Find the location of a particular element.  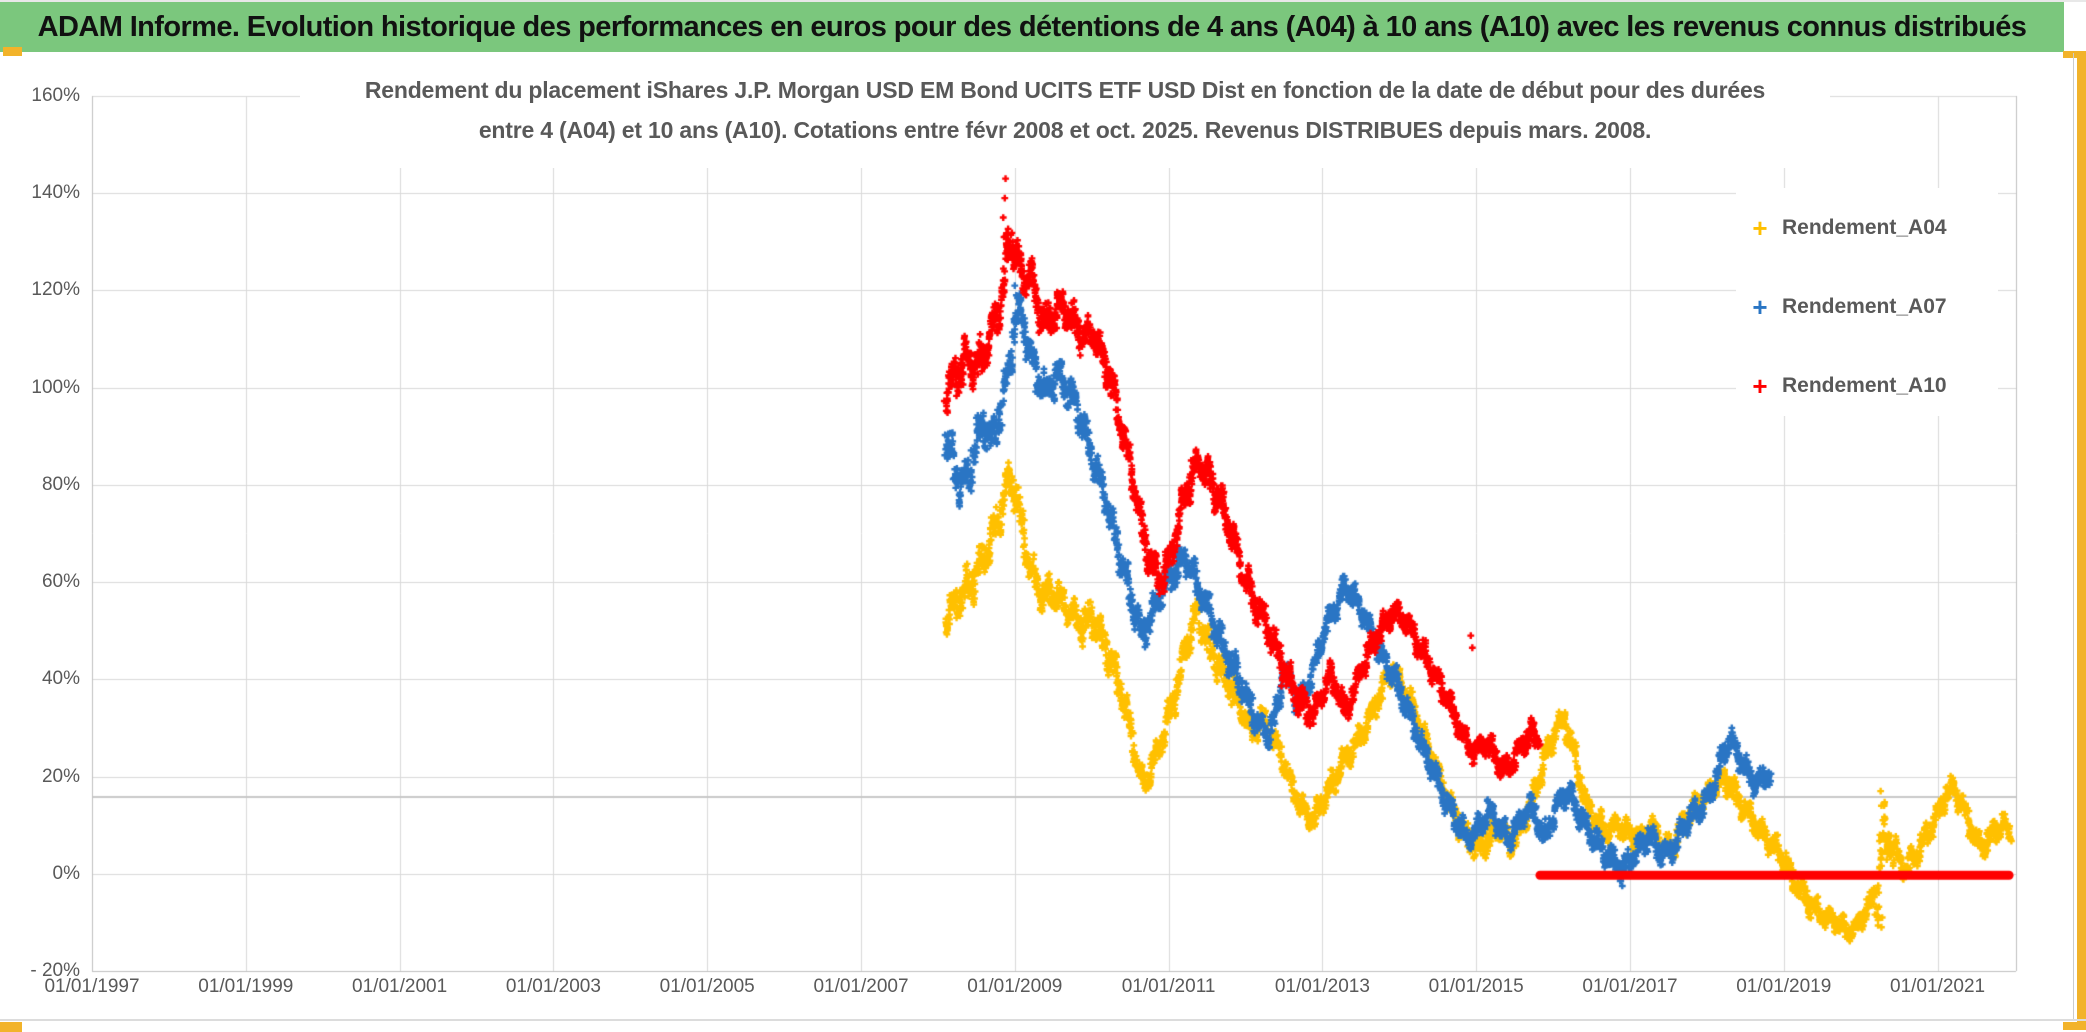

x-tick-label: 01/01/2015 is located at coordinates (1476, 986).